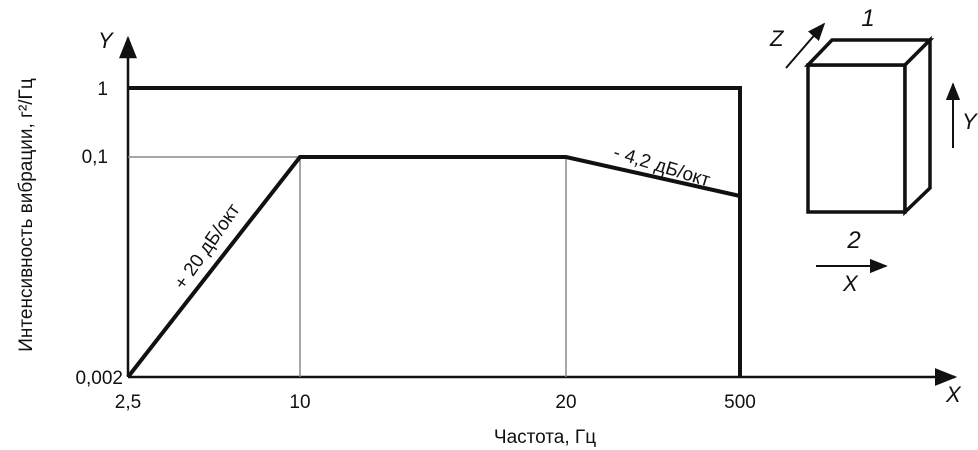 This screenshot has height=450, width=978. I want to click on x-tick-label-20: 20, so click(565, 402).